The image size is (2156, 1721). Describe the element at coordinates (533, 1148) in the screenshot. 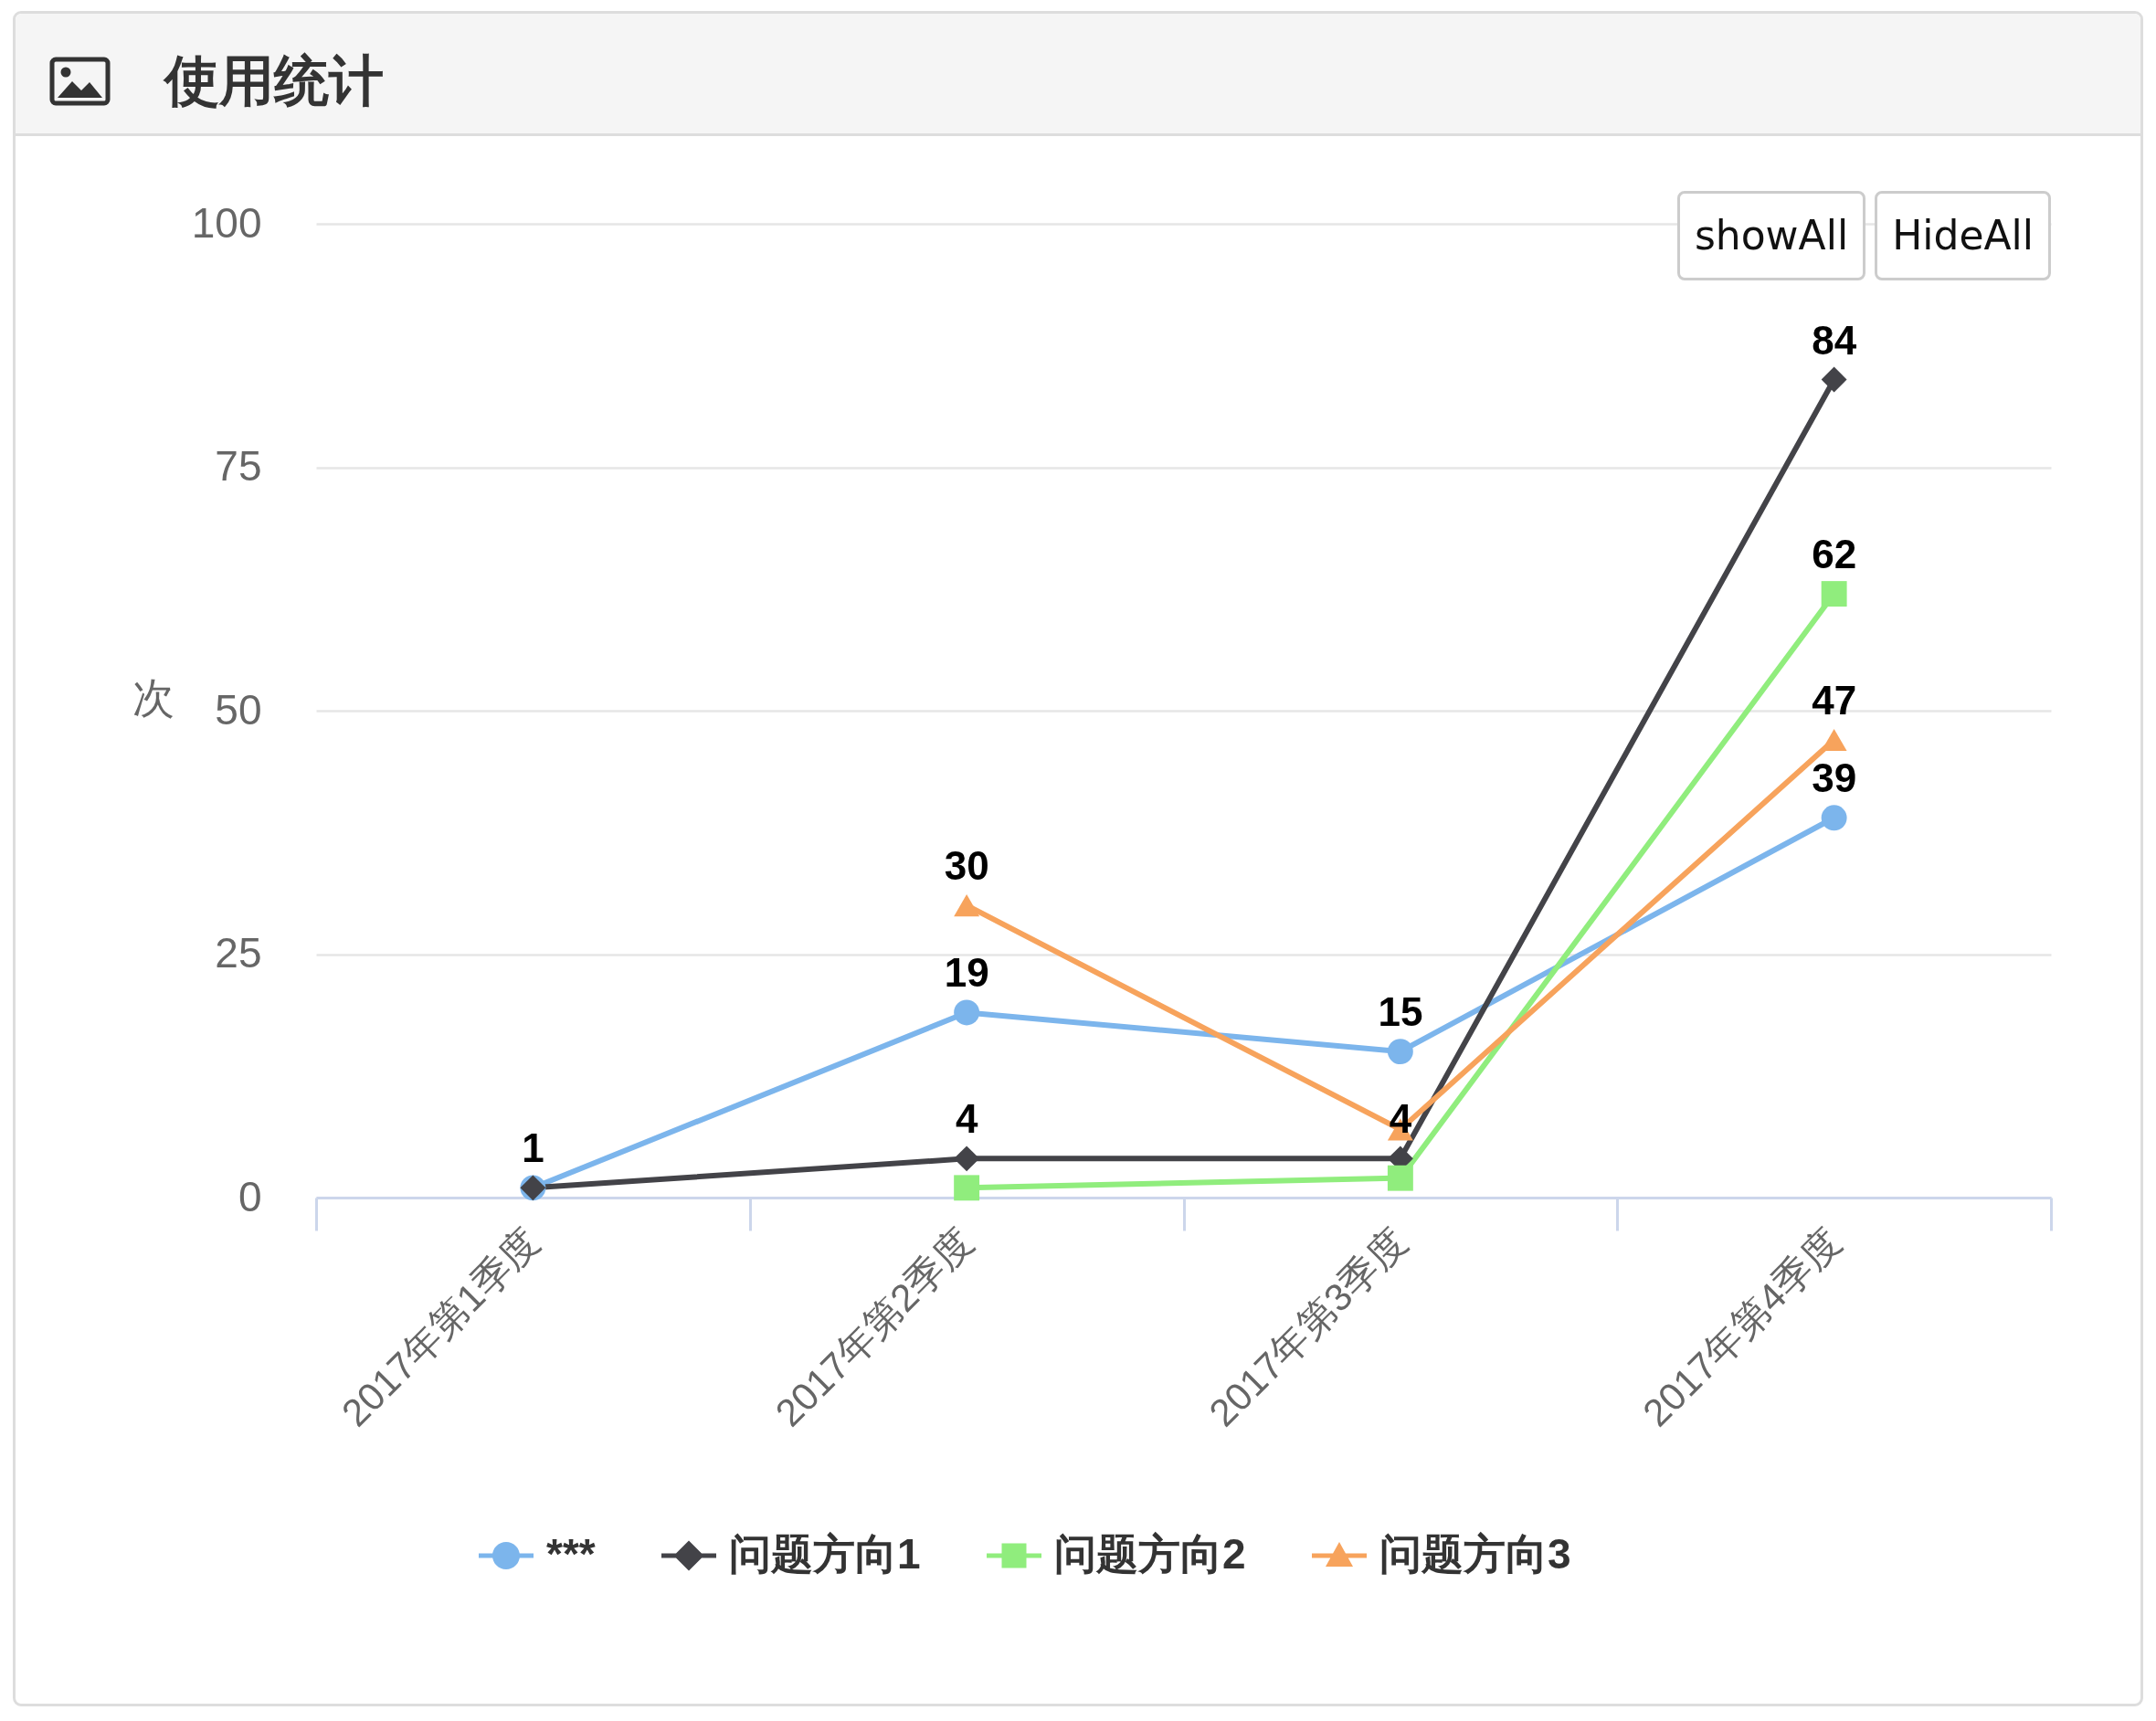

I see `data-label: 1` at that location.